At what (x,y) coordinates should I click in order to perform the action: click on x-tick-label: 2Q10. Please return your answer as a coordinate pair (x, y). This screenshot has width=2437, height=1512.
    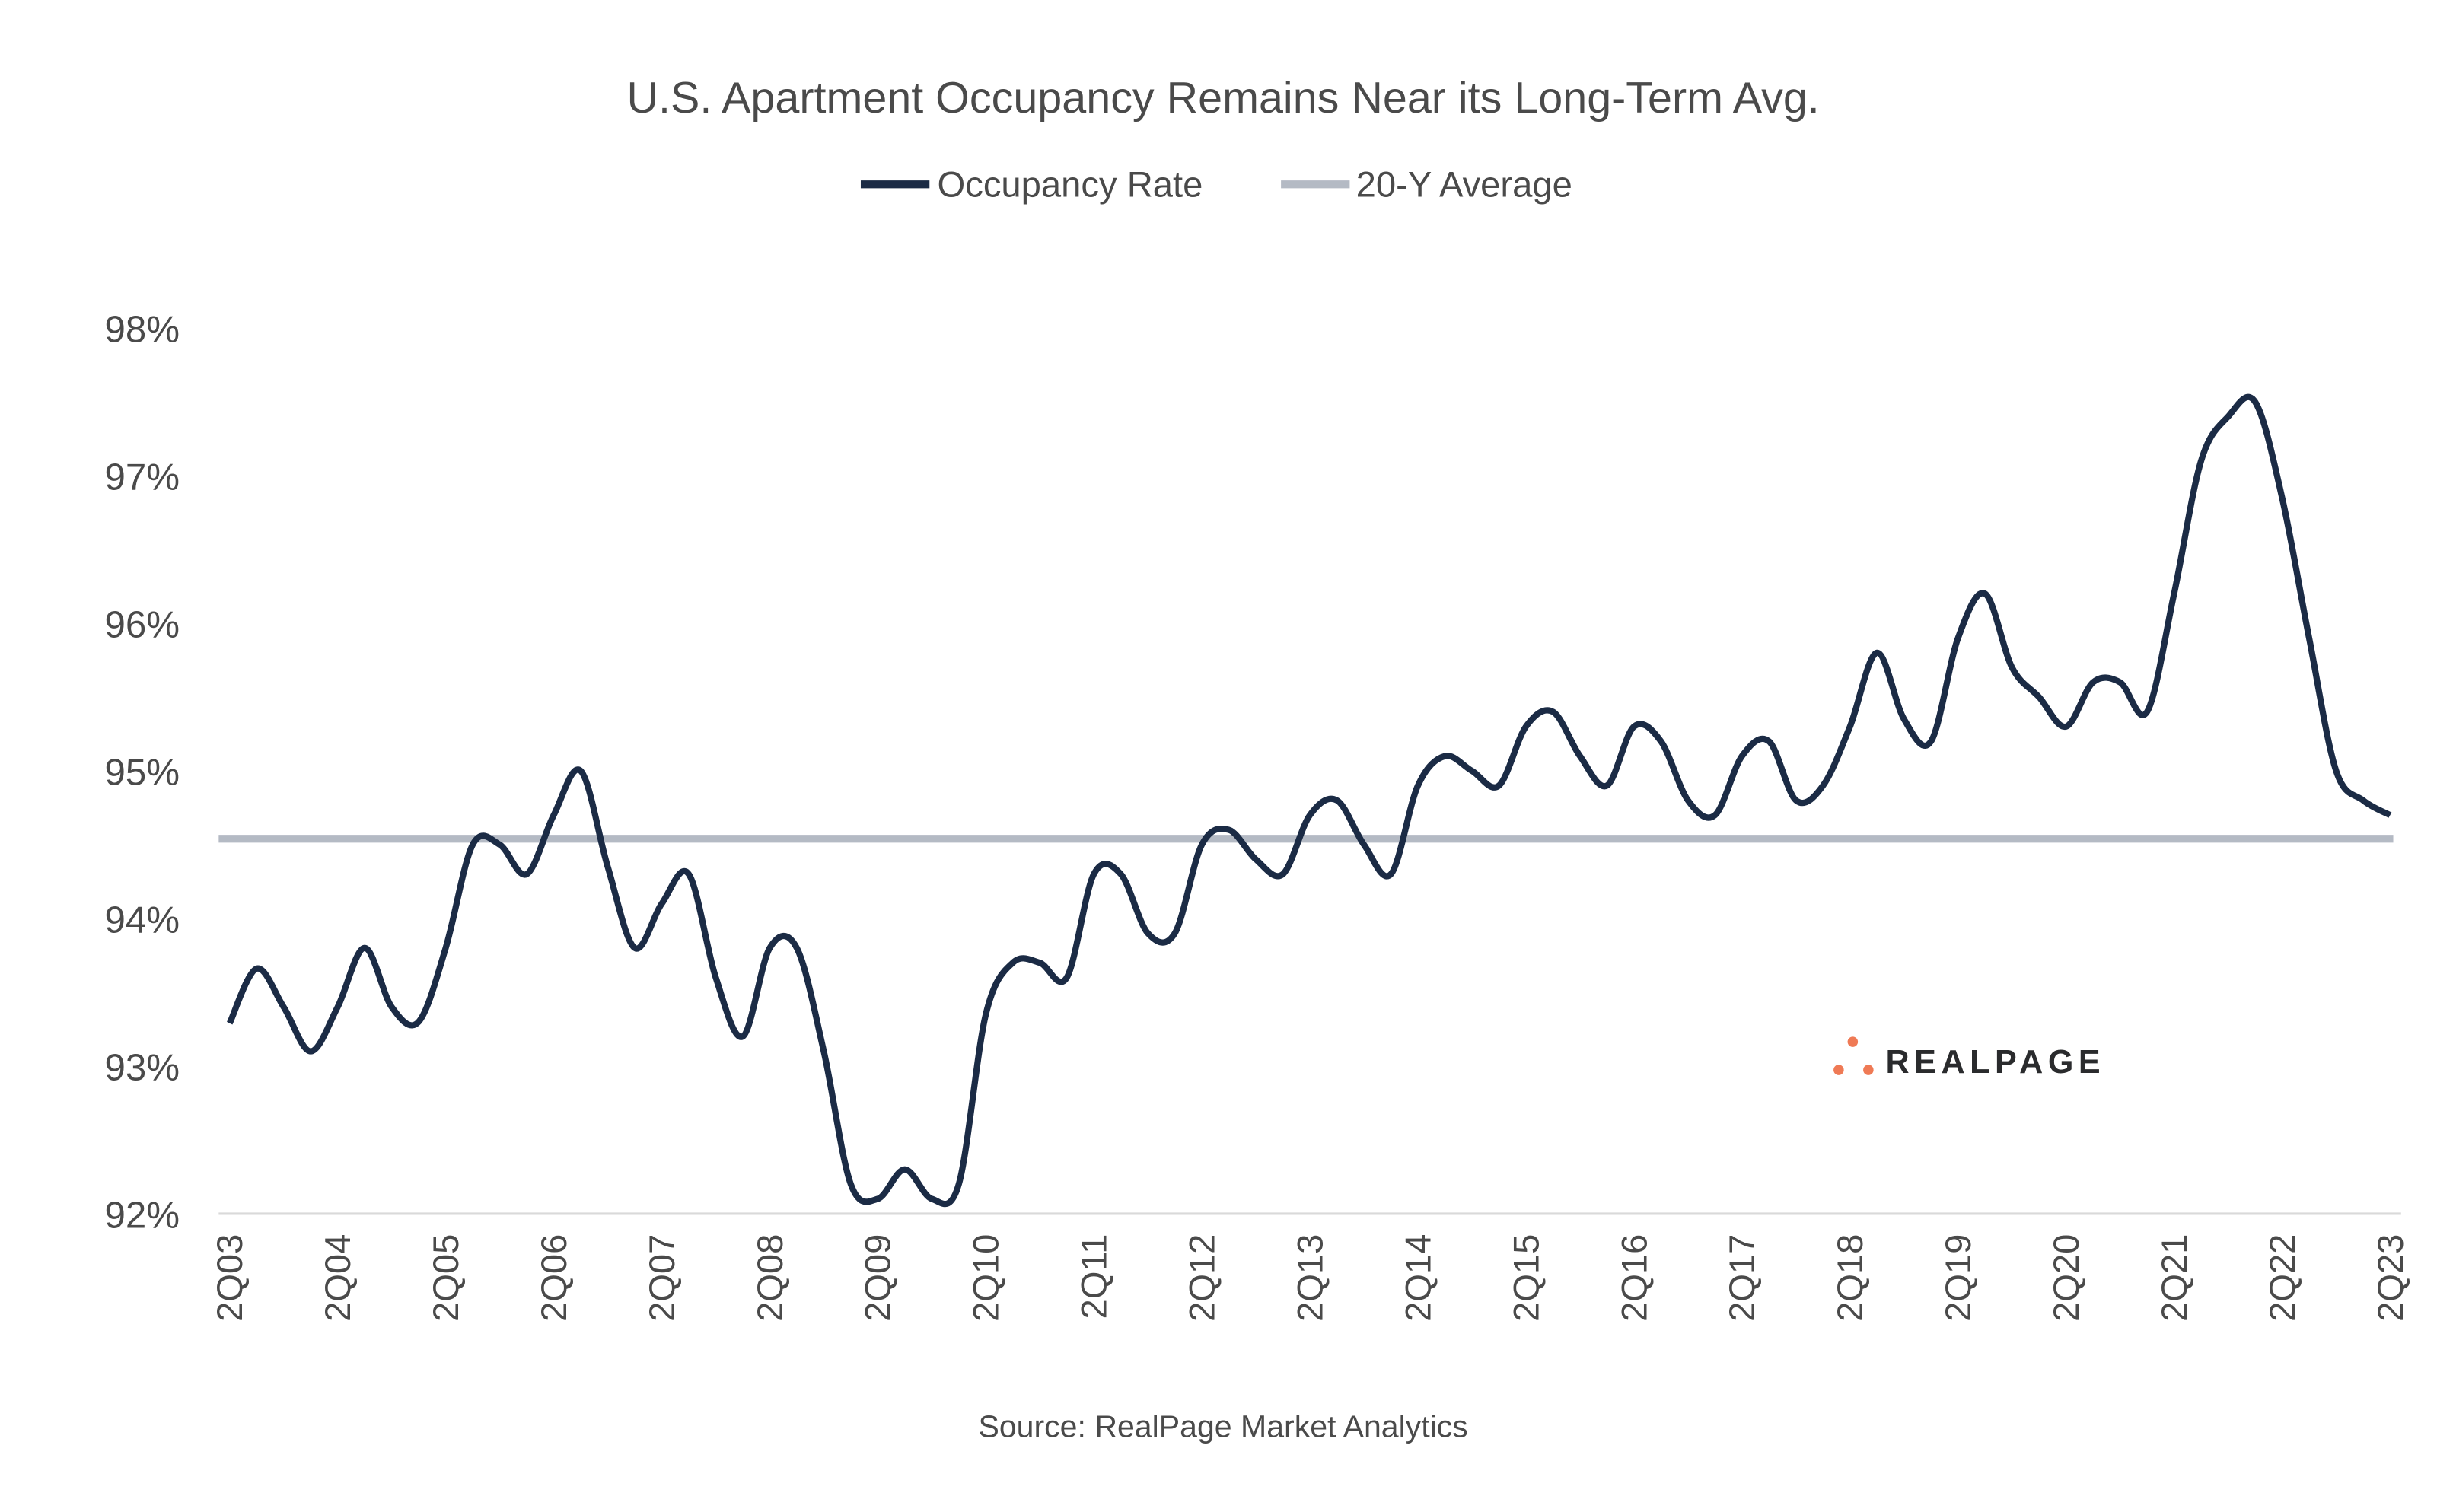
    Looking at the image, I should click on (987, 1278).